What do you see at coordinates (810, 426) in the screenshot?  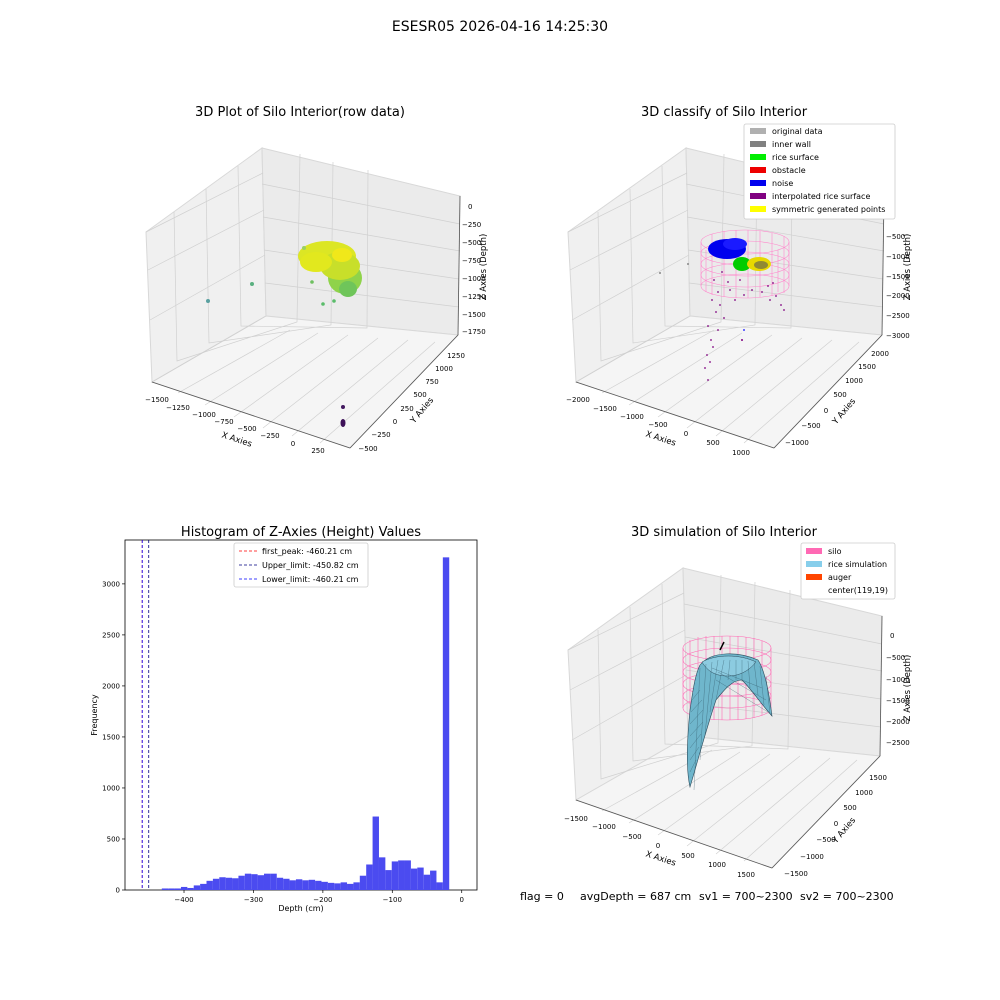 I see `classify-y-tick: −500` at bounding box center [810, 426].